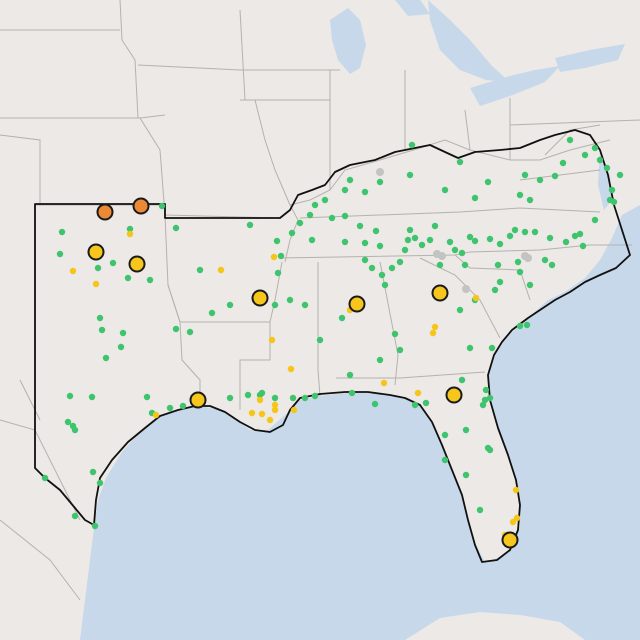 The image size is (640, 640). What do you see at coordinates (105, 212) in the screenshot?
I see `large-orange-marker` at bounding box center [105, 212].